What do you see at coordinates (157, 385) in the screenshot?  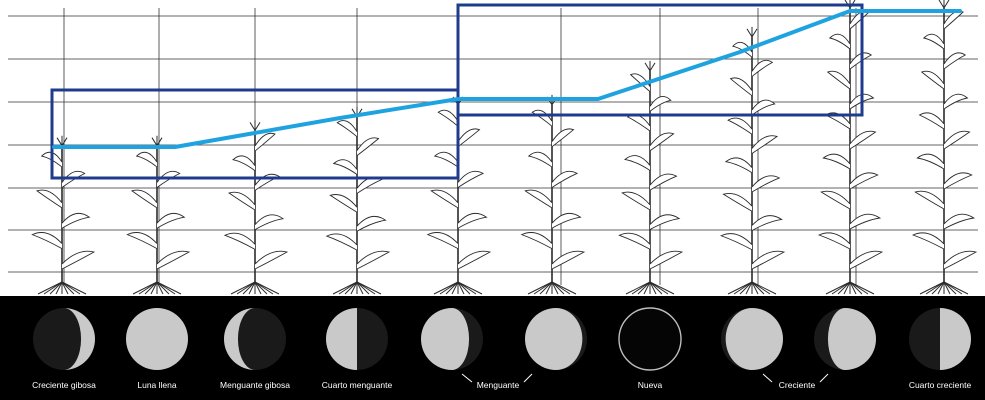 I see `moon-phase-label: Luna llena` at bounding box center [157, 385].